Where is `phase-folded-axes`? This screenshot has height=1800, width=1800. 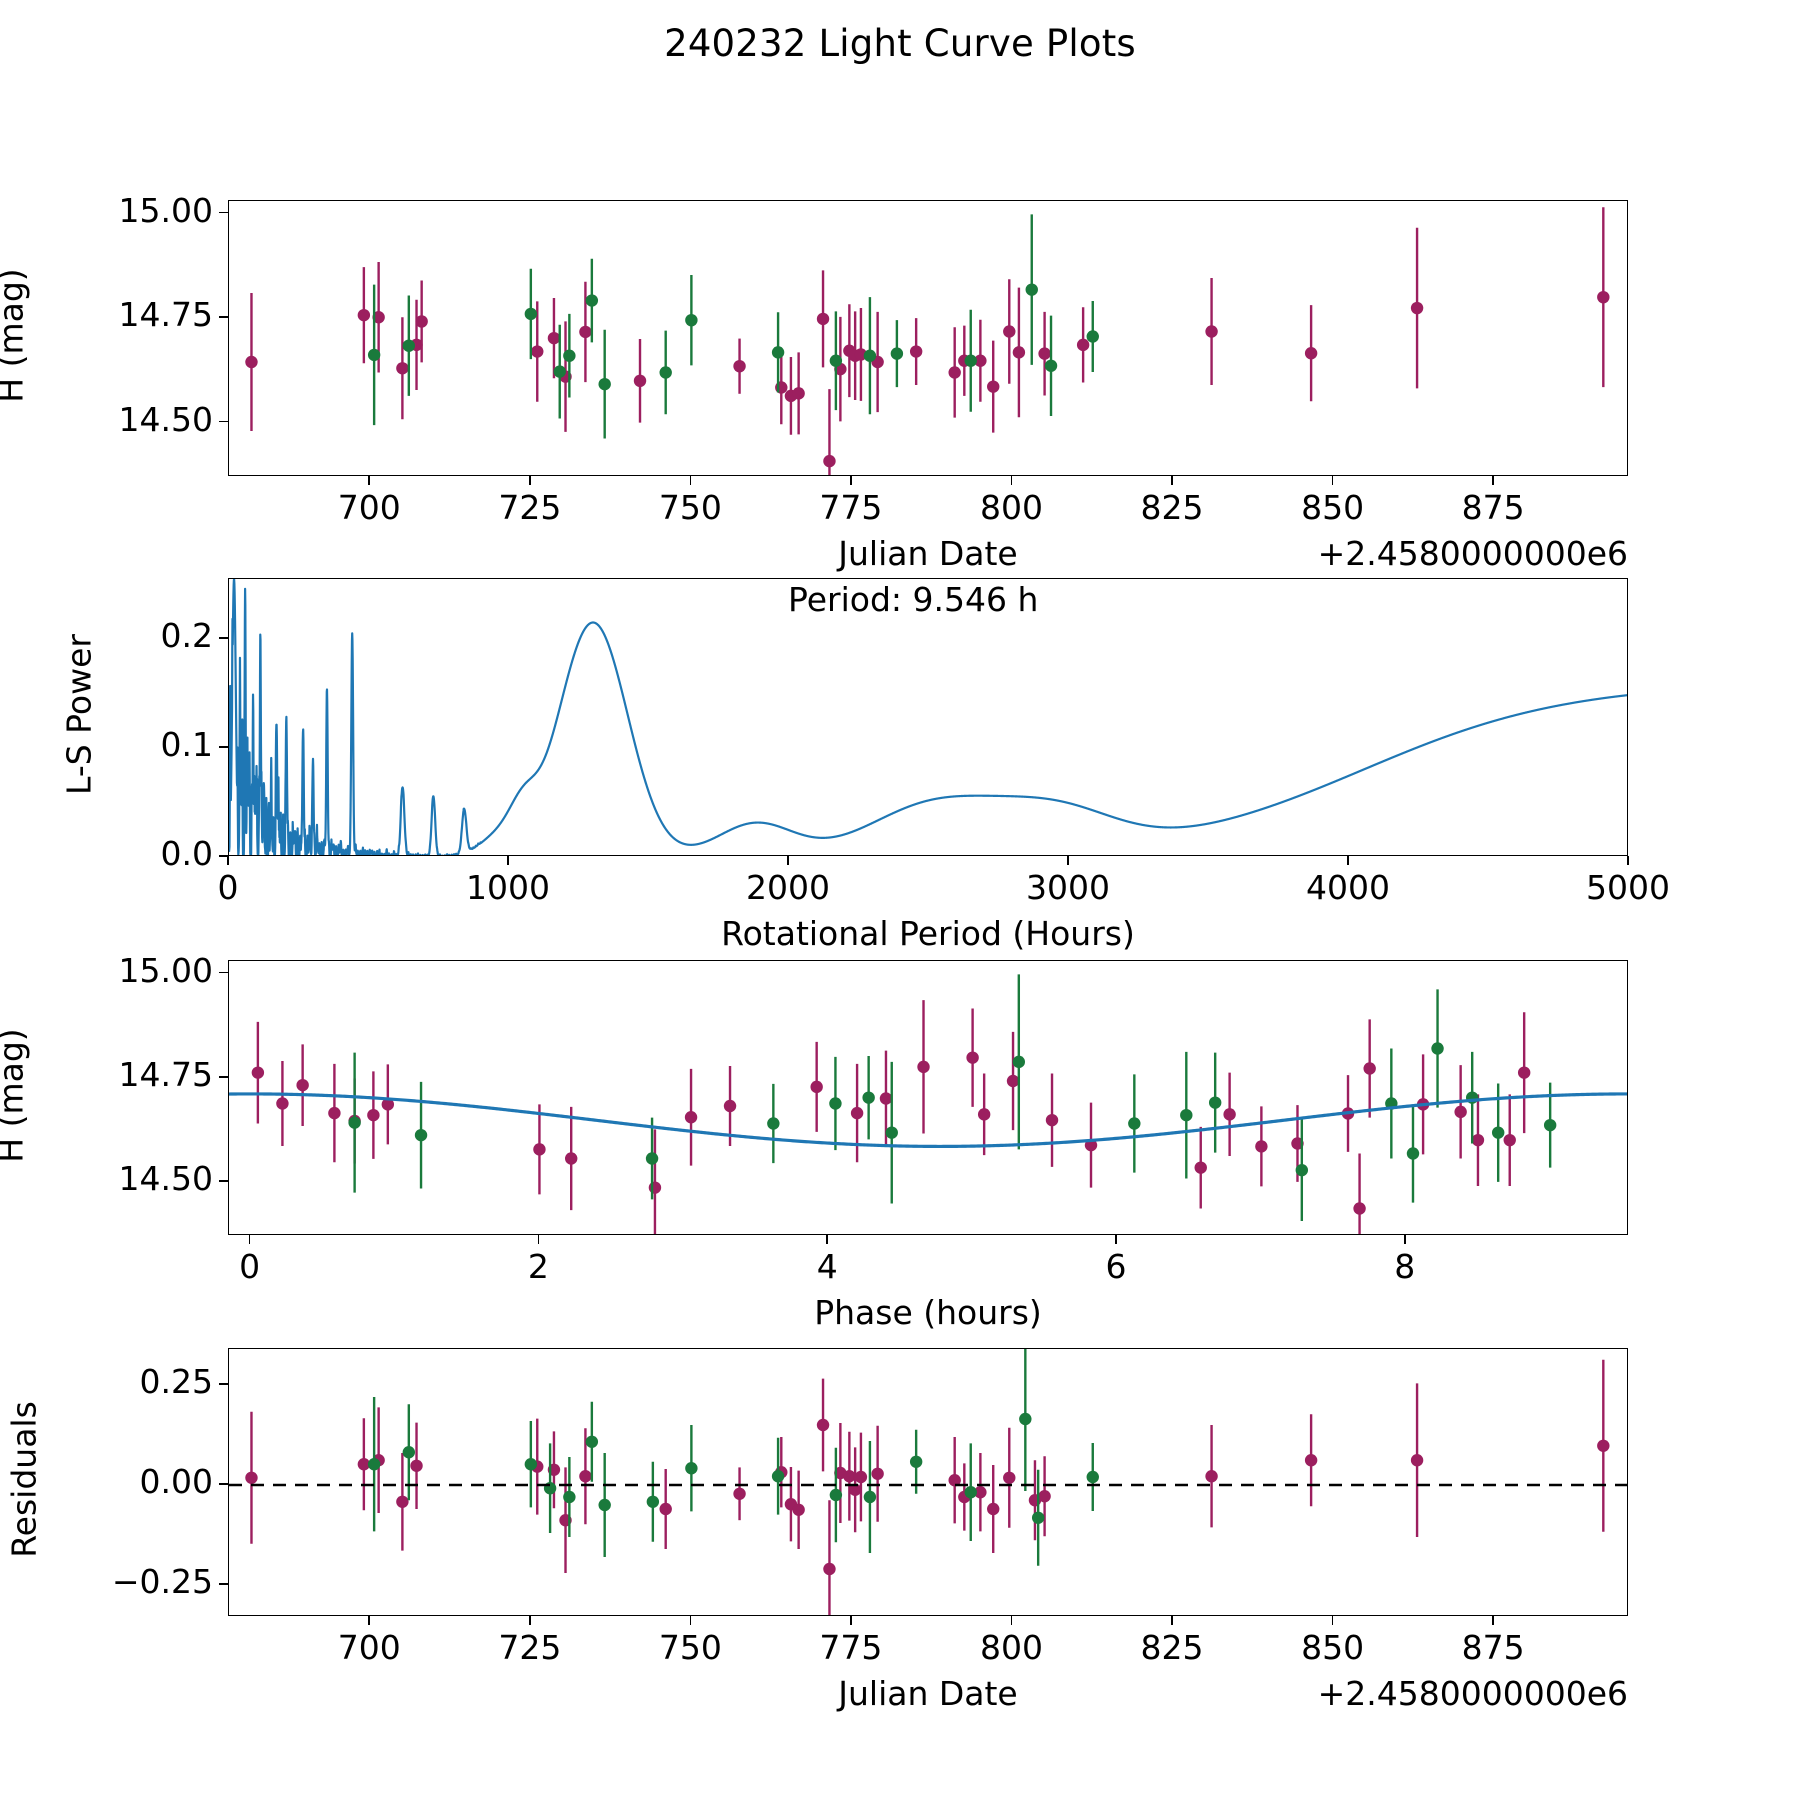
phase-folded-axes is located at coordinates (928, 1097).